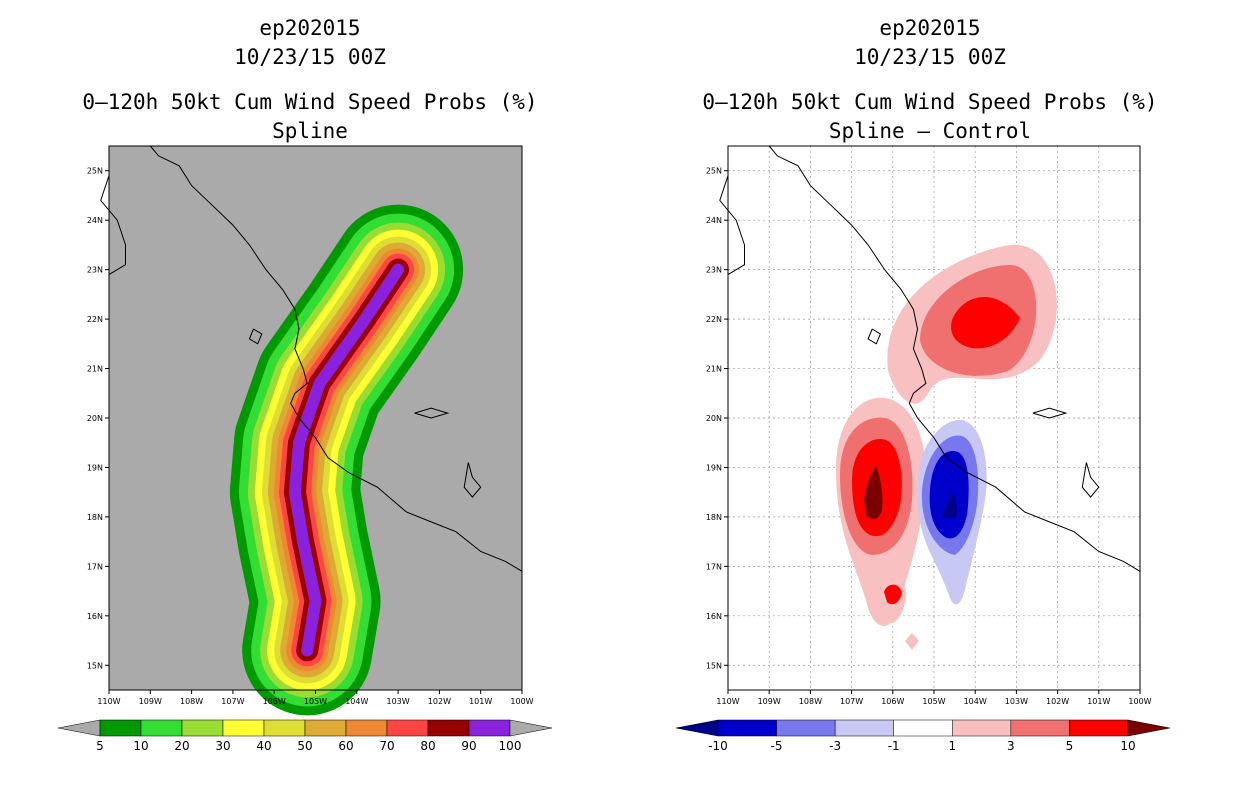 The height and width of the screenshot is (800, 1236). Describe the element at coordinates (1127, 746) in the screenshot. I see `colorbar-label: 10` at that location.